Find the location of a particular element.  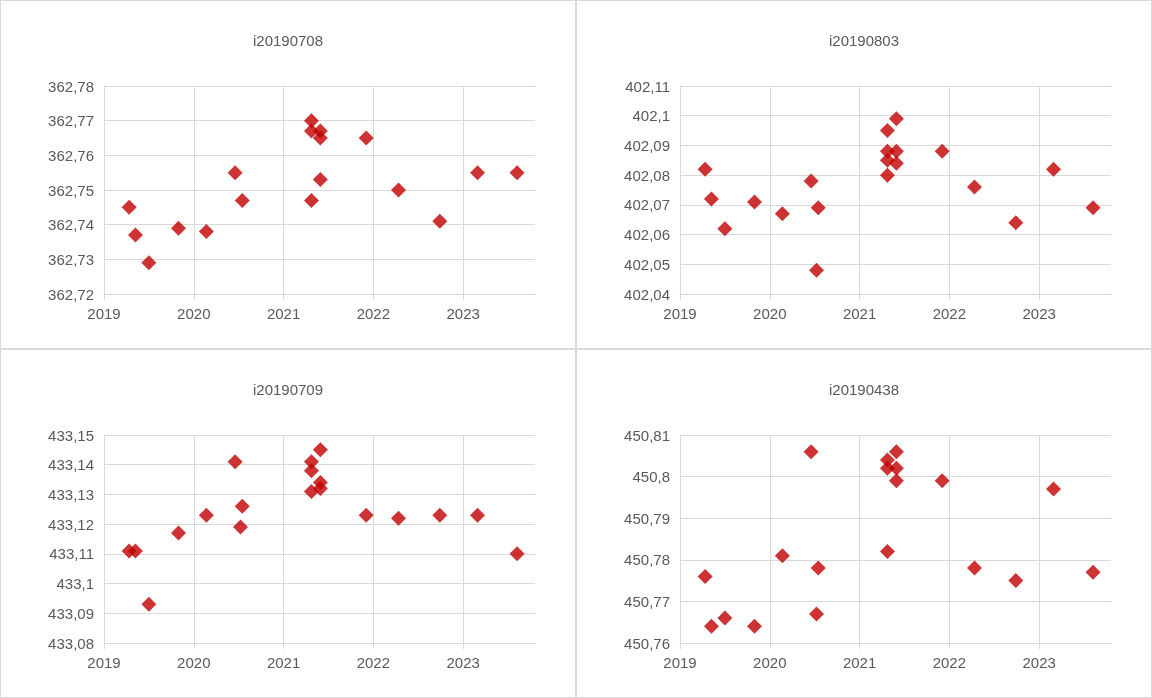

y-tick-label: 362,73 is located at coordinates (71, 259).